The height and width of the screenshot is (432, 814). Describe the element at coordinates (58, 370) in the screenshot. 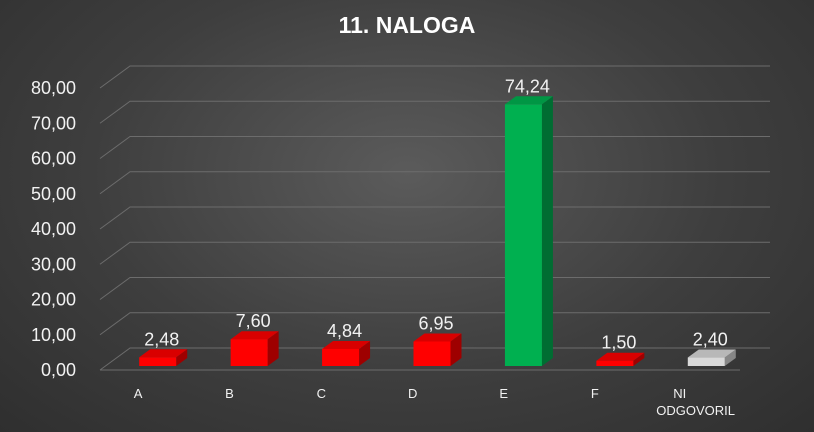

I see `y-tick-label: 0,00` at that location.